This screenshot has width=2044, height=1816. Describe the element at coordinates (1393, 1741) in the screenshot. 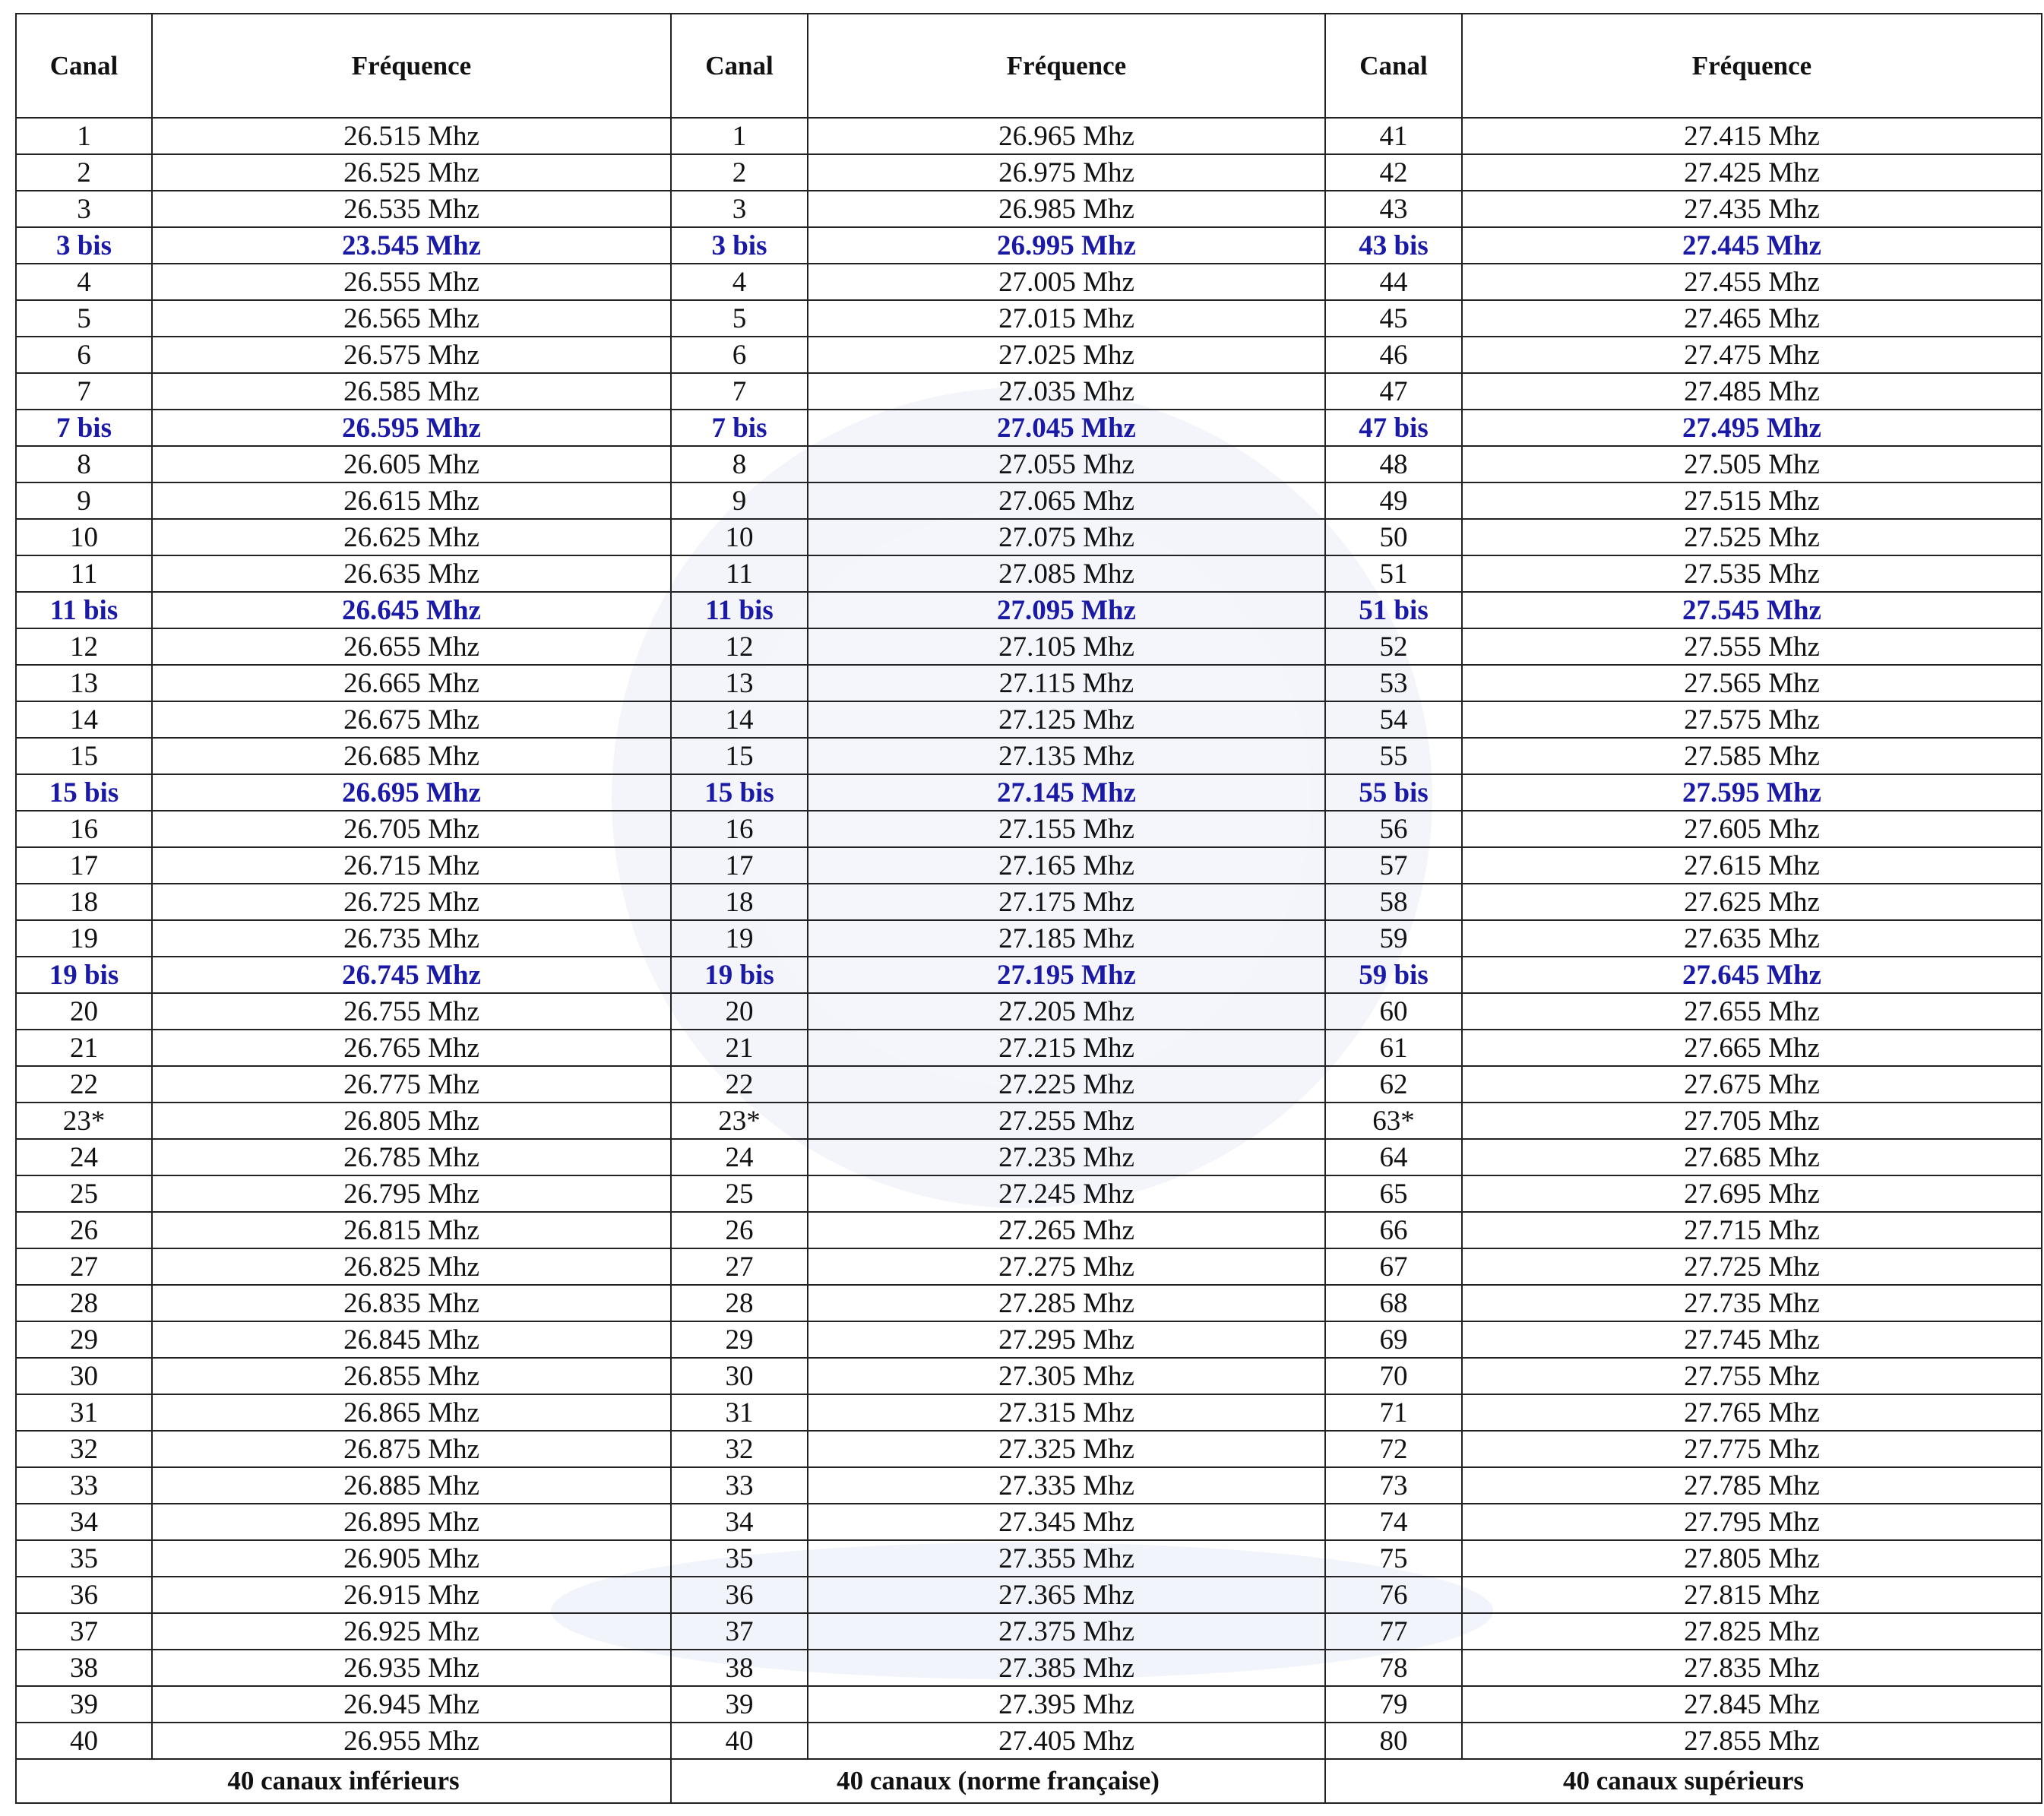

I see `canal-cell: 80` at that location.